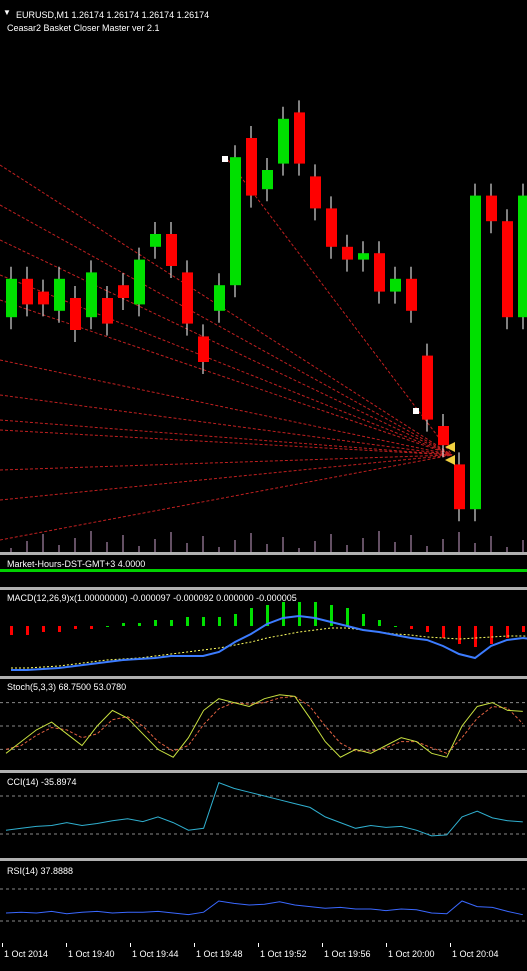 Image resolution: width=527 pixels, height=971 pixels. I want to click on time-axis-label: 1 Oct 19:56, so click(347, 954).